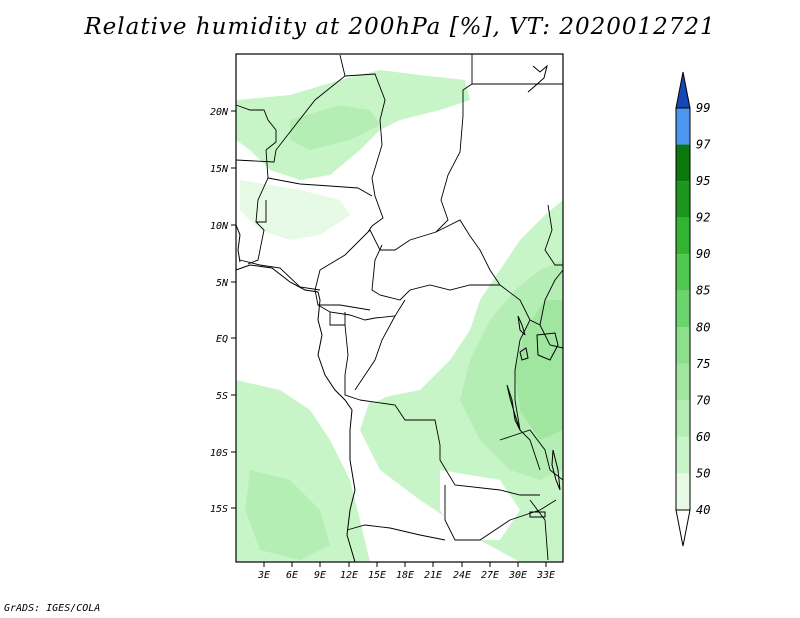 The height and width of the screenshot is (618, 800). What do you see at coordinates (513, 407) in the screenshot?
I see `lake-tanganyika` at bounding box center [513, 407].